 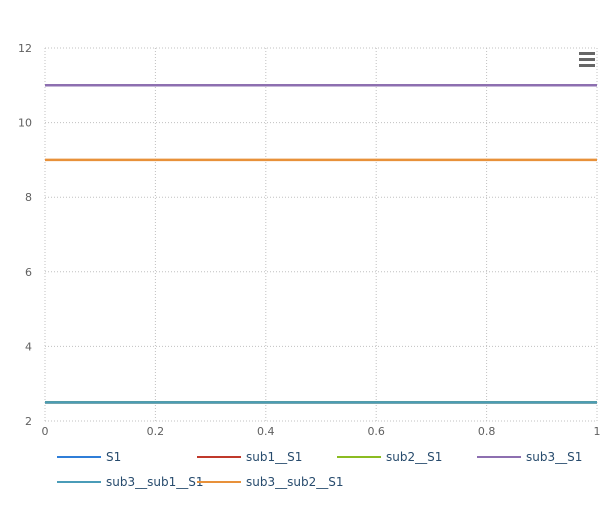 What do you see at coordinates (597, 431) in the screenshot?
I see `x-tick-label: 1` at bounding box center [597, 431].